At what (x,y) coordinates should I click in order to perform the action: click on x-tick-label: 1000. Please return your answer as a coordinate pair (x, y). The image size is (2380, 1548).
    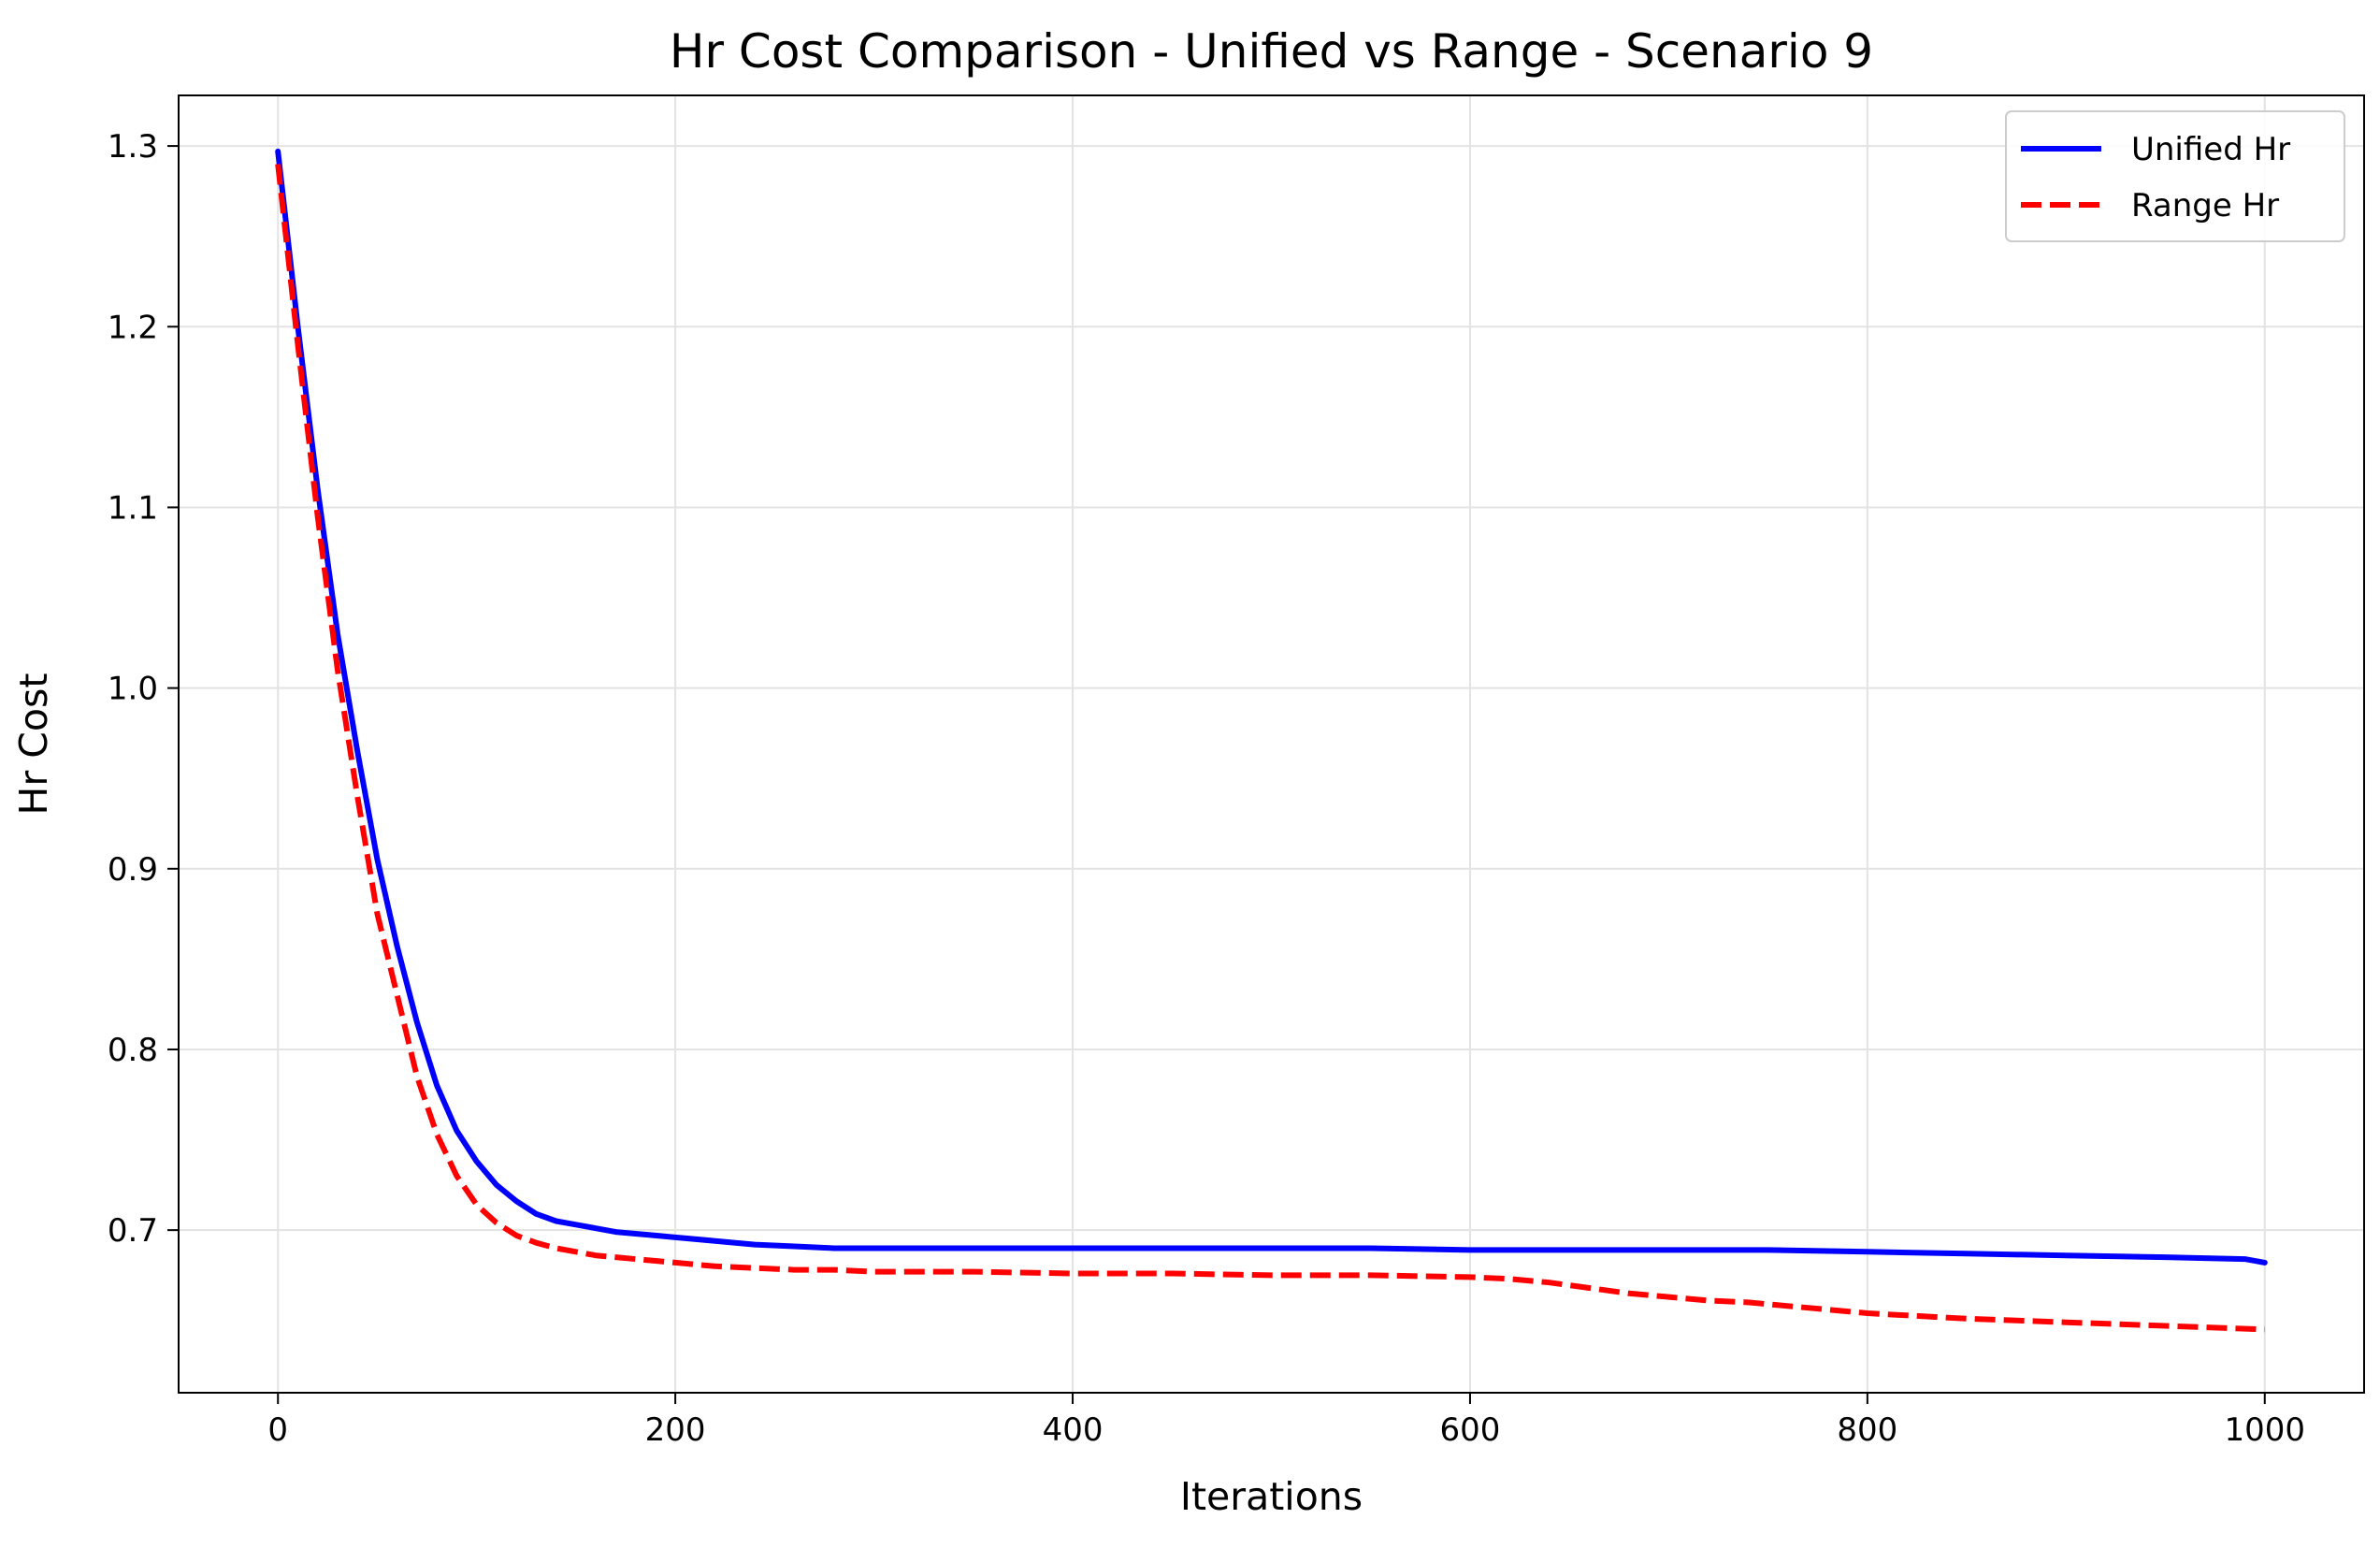
    Looking at the image, I should click on (2265, 1430).